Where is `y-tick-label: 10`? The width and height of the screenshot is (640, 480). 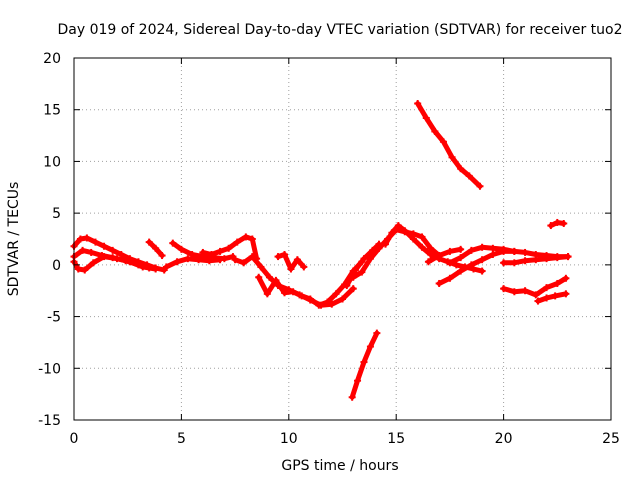 y-tick-label: 10 is located at coordinates (52, 162).